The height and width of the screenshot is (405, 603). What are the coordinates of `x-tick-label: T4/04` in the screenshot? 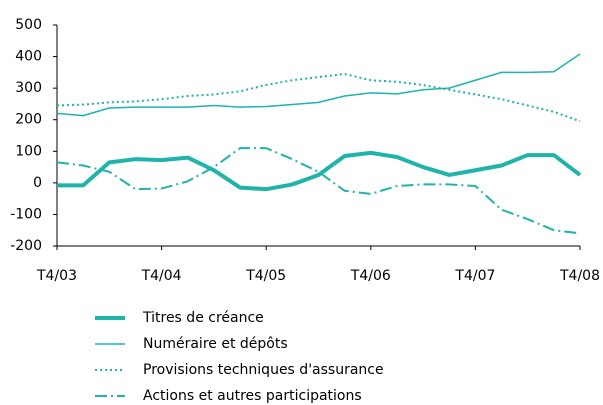 It's located at (161, 276).